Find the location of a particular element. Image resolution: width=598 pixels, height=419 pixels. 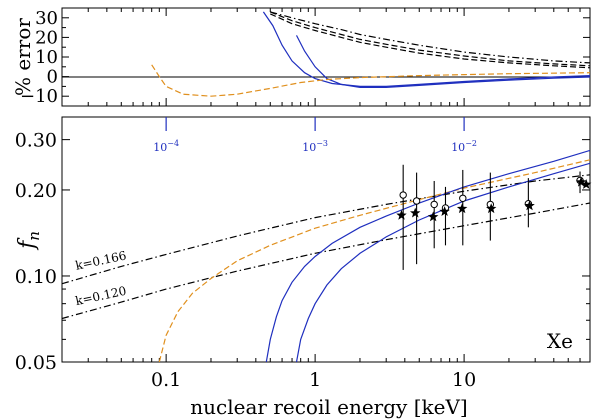

secondary-xtick-label: 10⁻³ is located at coordinates (315, 146).